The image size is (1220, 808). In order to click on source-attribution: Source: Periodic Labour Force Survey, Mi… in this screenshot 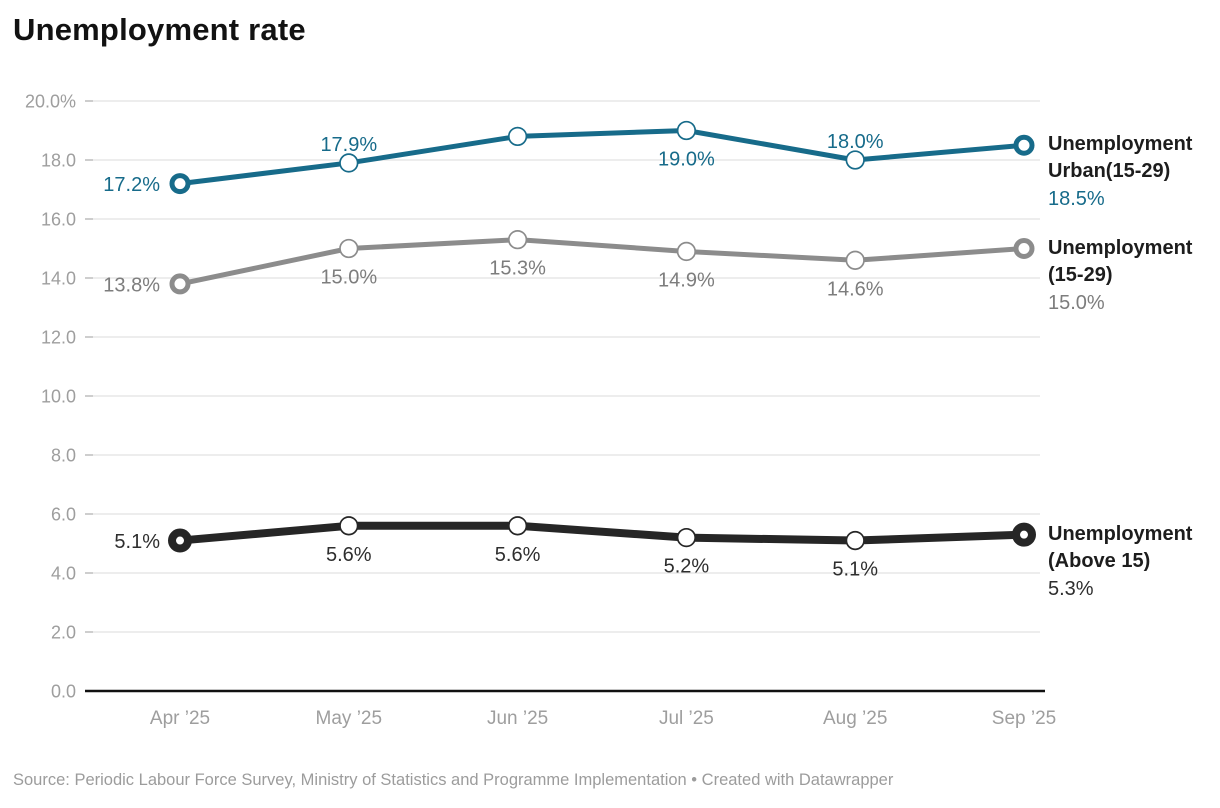, I will do `click(453, 780)`.